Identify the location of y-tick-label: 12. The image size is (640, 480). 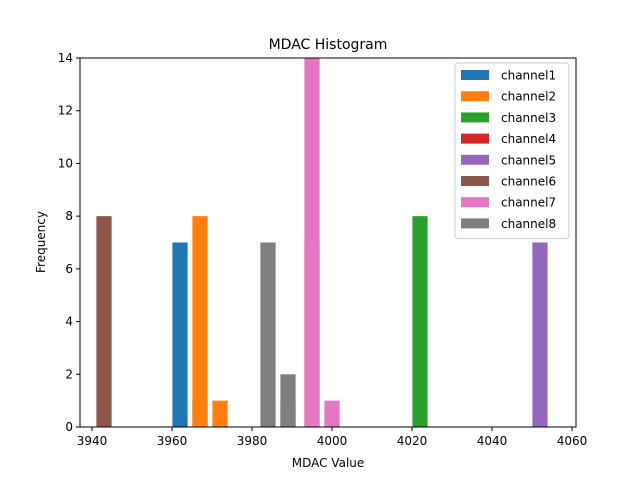
(65, 111).